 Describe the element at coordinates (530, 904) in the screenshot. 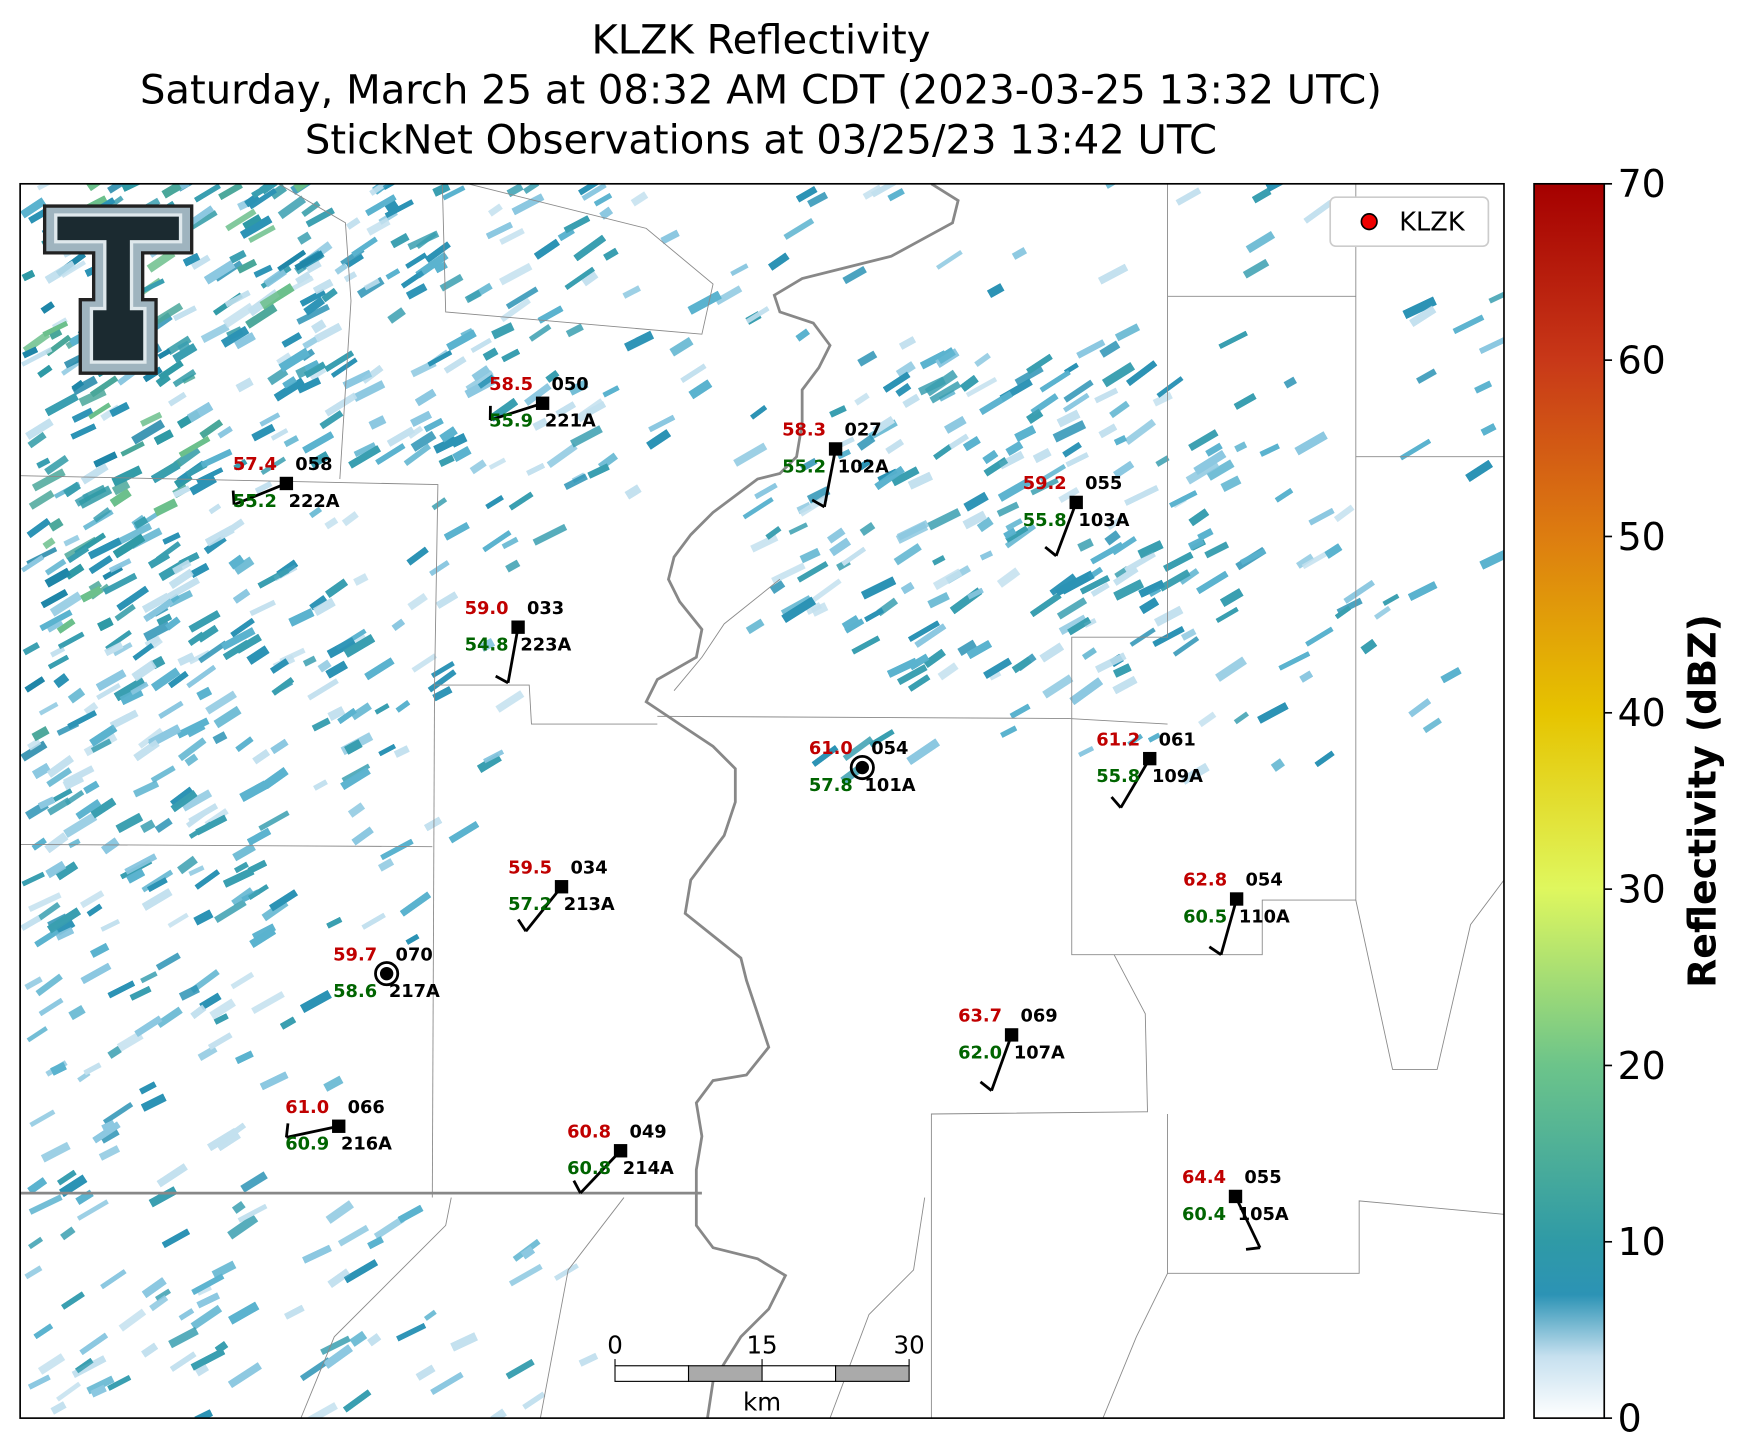

I see `dewpoint: 57.2` at that location.